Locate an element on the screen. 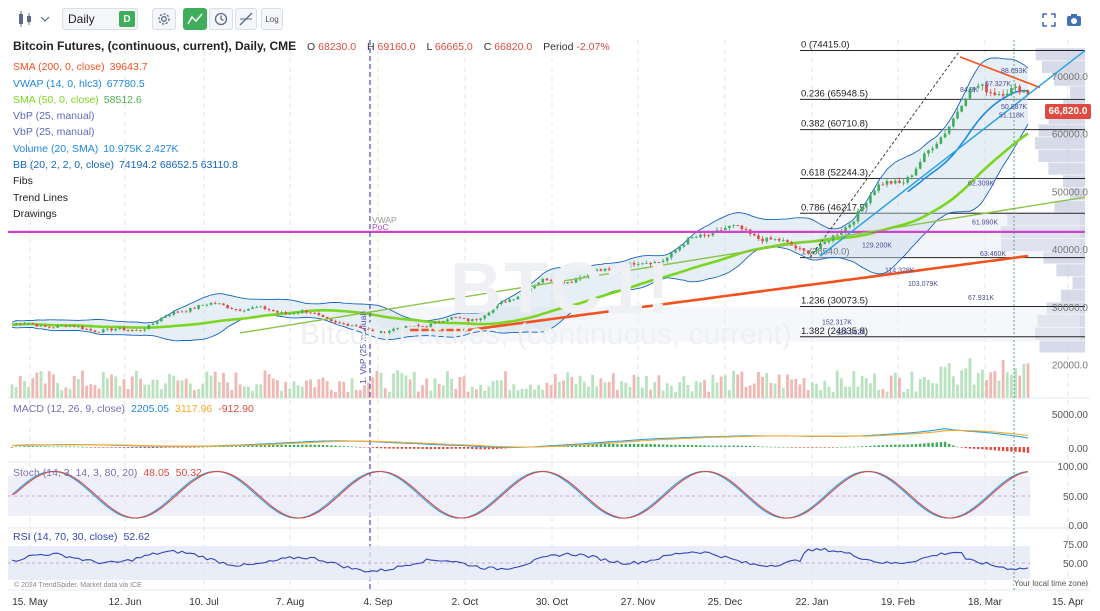 The image size is (1100, 611). candles-icon is located at coordinates (33, 19).